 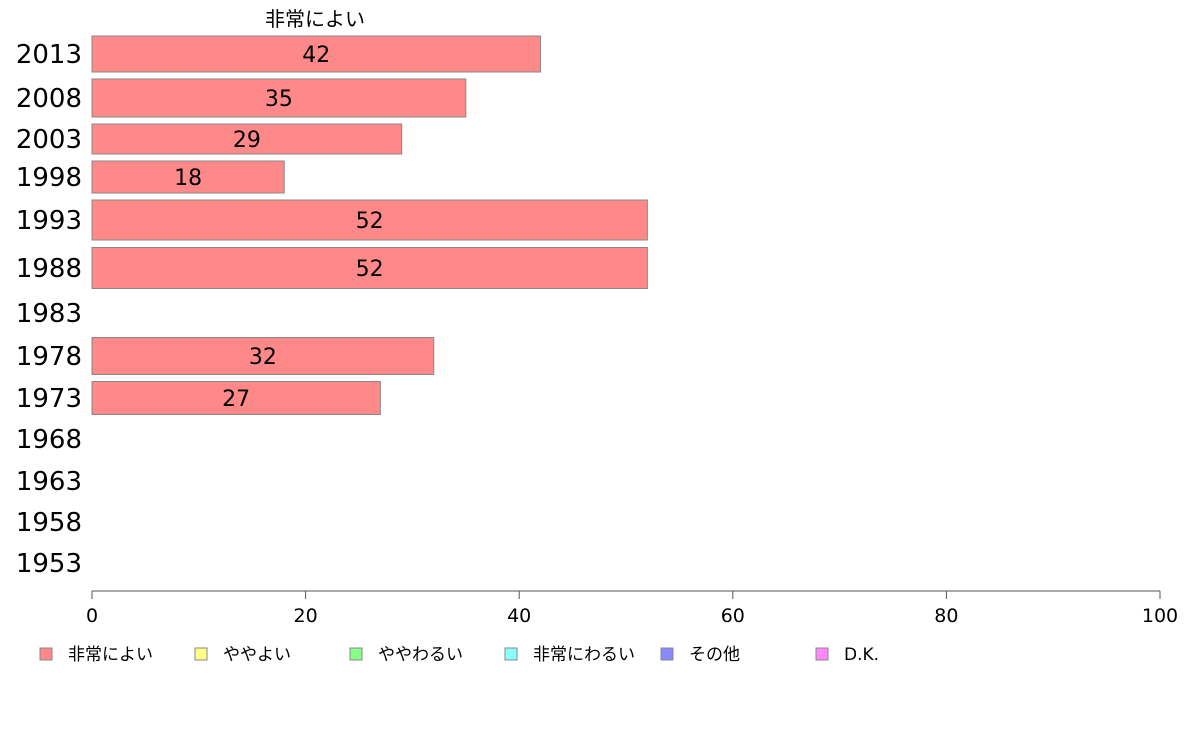 I want to click on category-label: 1998, so click(x=49, y=178).